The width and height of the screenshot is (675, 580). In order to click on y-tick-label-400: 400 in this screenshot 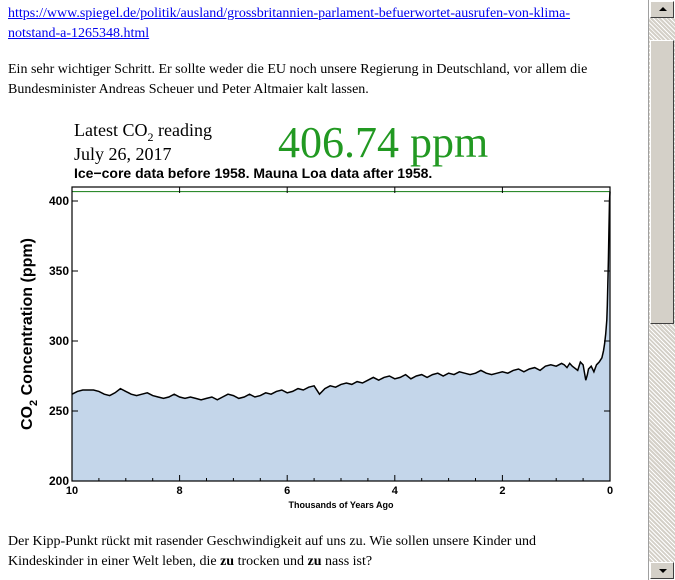, I will do `click(59, 201)`.